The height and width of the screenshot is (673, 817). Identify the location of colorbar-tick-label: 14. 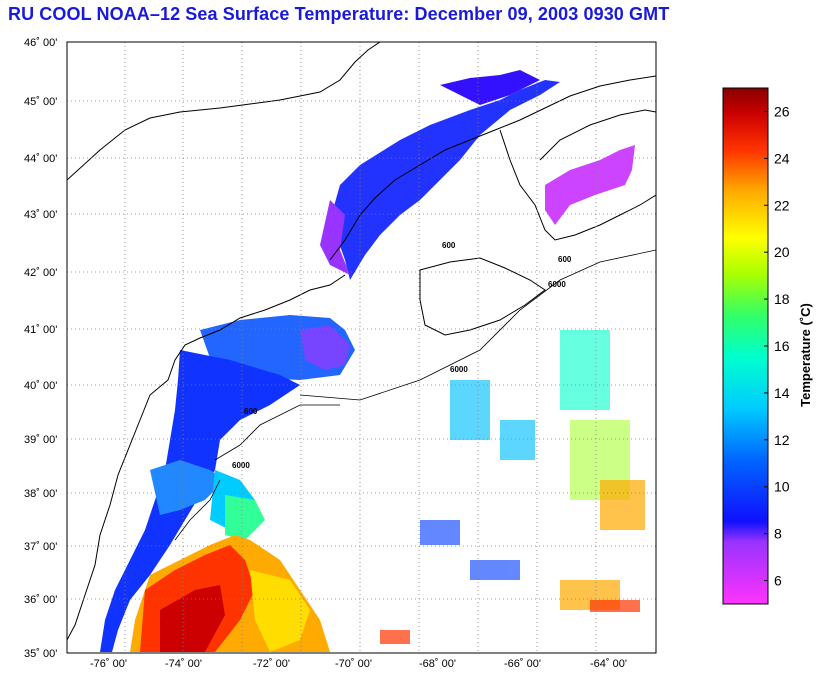
(782, 393).